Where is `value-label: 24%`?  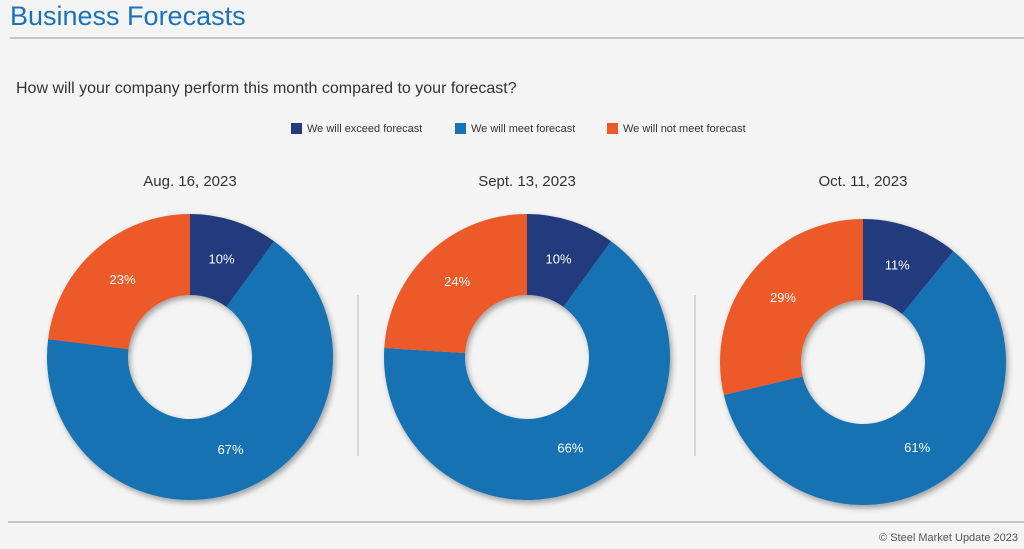
value-label: 24% is located at coordinates (457, 281).